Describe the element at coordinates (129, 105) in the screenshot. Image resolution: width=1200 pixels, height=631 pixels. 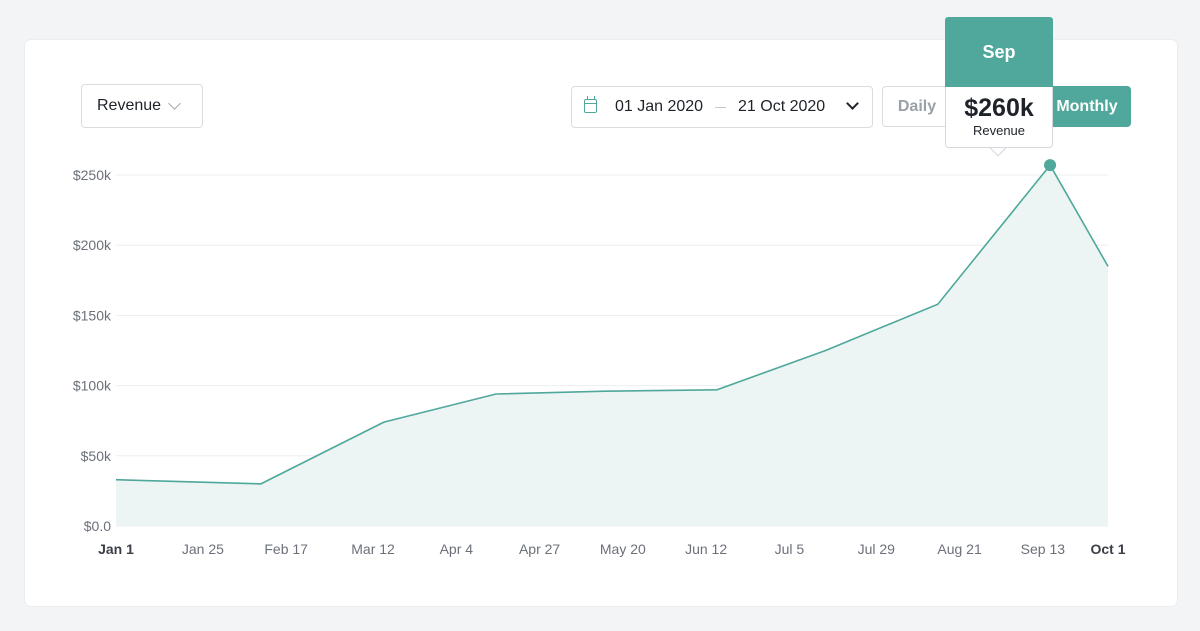
I see `metric-dropdown-label: Revenue` at that location.